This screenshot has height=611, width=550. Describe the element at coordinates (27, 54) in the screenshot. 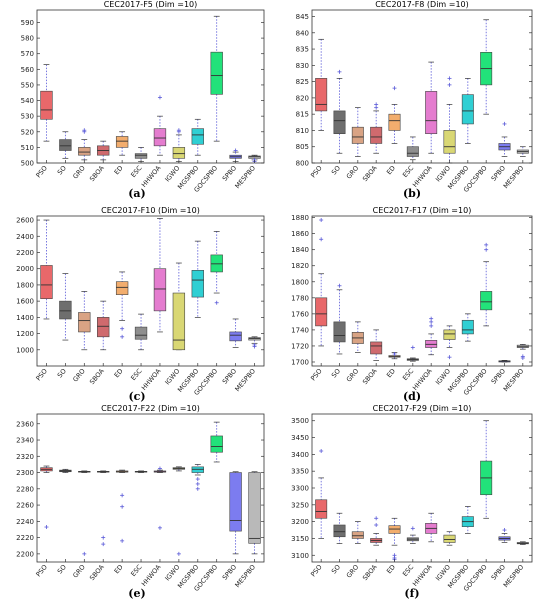

I see `y-tick-label: 570` at that location.